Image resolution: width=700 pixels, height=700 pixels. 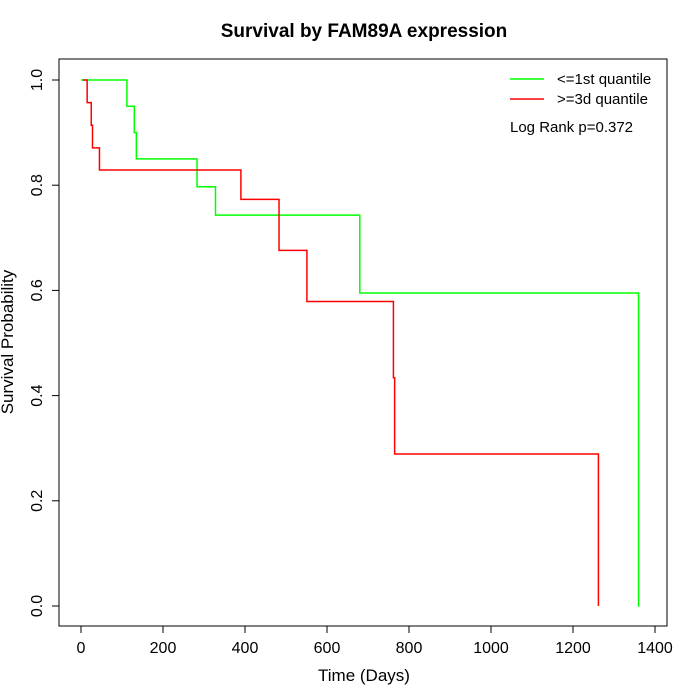 What do you see at coordinates (44, 343) in the screenshot?
I see `y-axis: 0.0 0.2 0.4 0.6 0.8 1.0` at bounding box center [44, 343].